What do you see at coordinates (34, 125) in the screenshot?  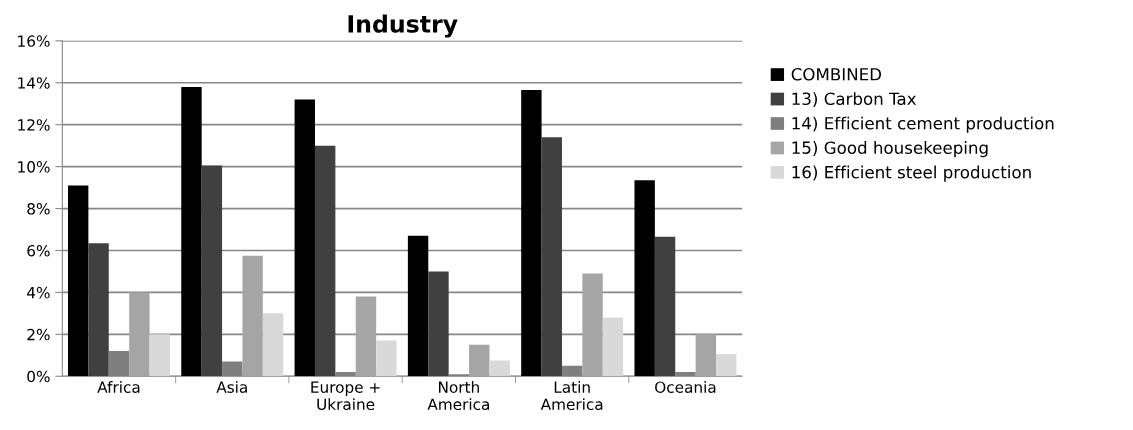 I see `y-tick-label: 12%` at bounding box center [34, 125].